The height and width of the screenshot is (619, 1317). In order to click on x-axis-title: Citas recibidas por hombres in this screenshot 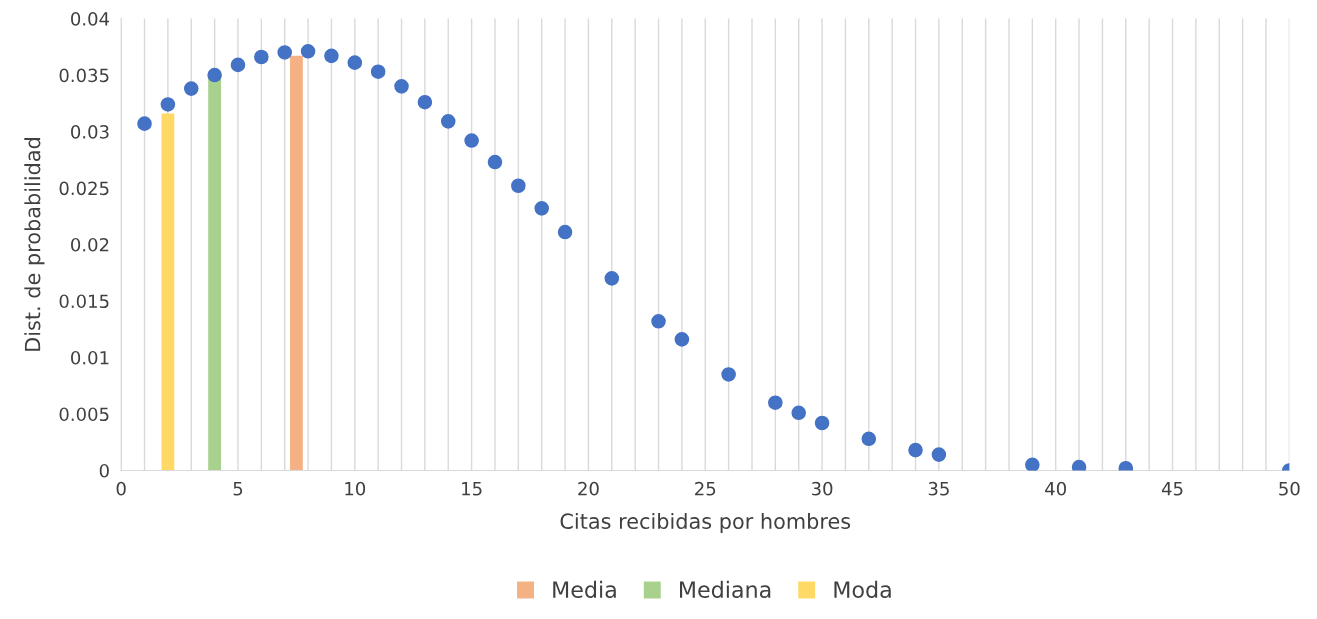, I will do `click(705, 523)`.